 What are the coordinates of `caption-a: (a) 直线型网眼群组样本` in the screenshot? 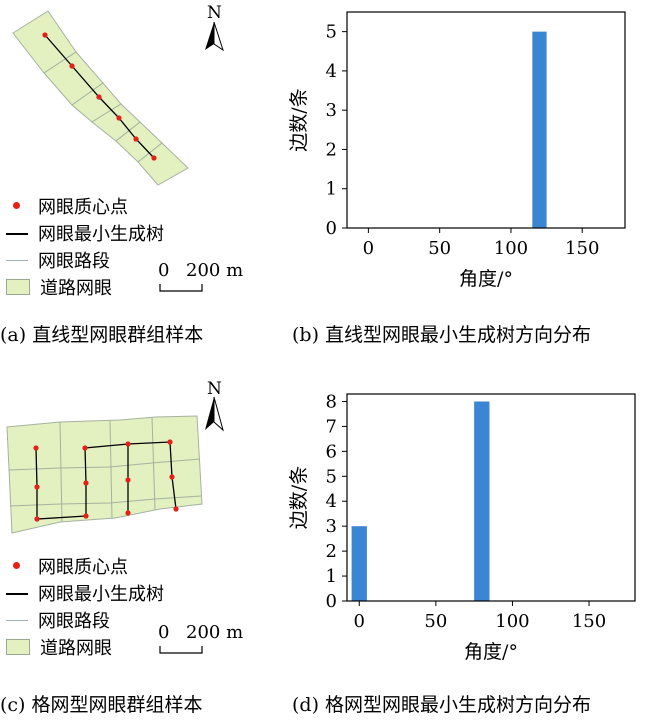 It's located at (102, 335).